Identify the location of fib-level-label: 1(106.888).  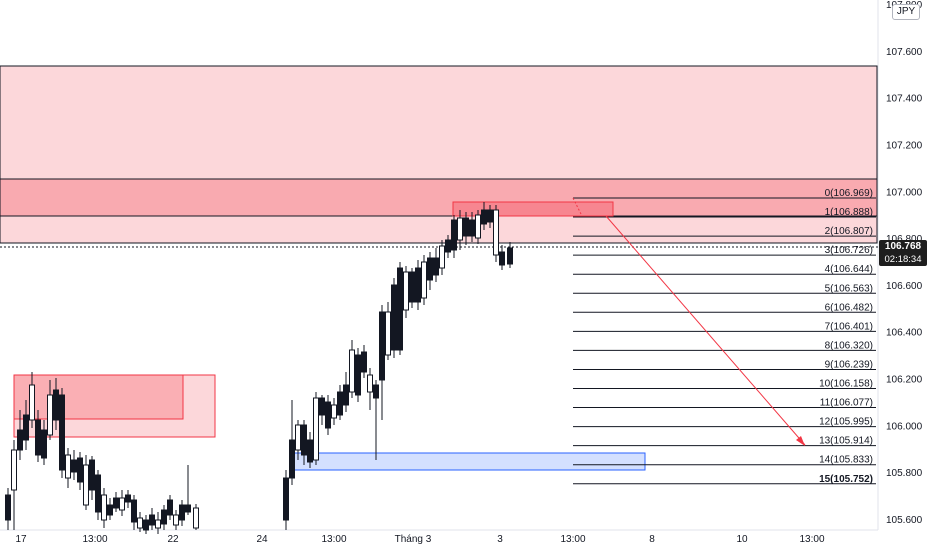
(849, 212).